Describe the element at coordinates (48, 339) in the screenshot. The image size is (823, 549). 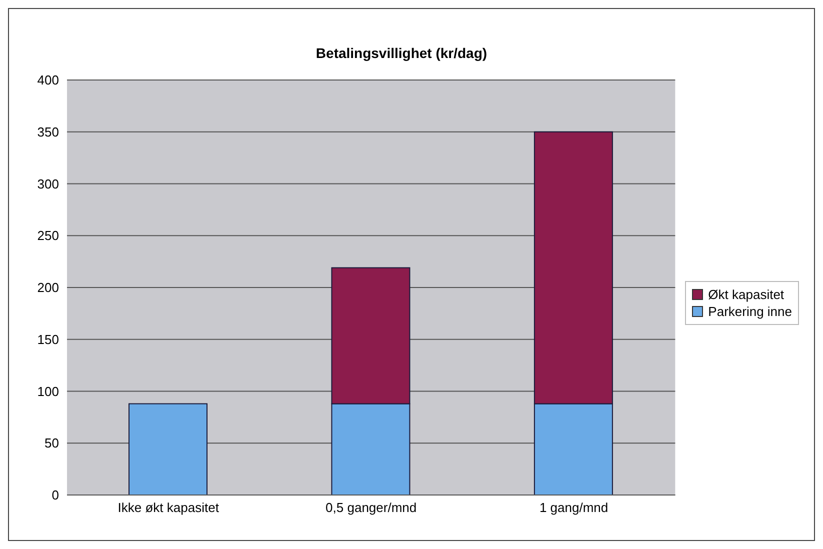
I see `y-tick-label: 150` at that location.